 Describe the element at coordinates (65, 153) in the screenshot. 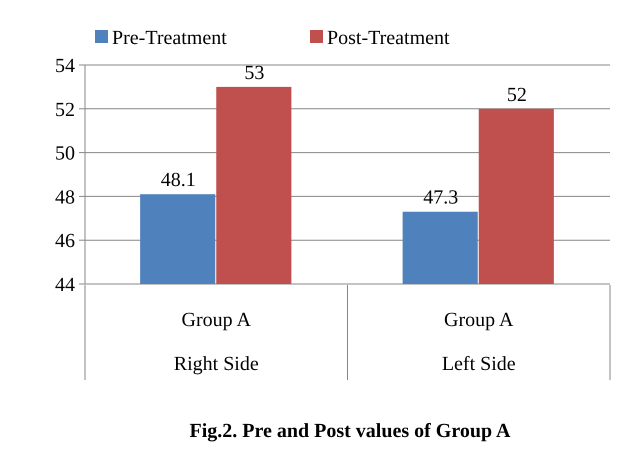

I see `y-tick-label: 50` at that location.